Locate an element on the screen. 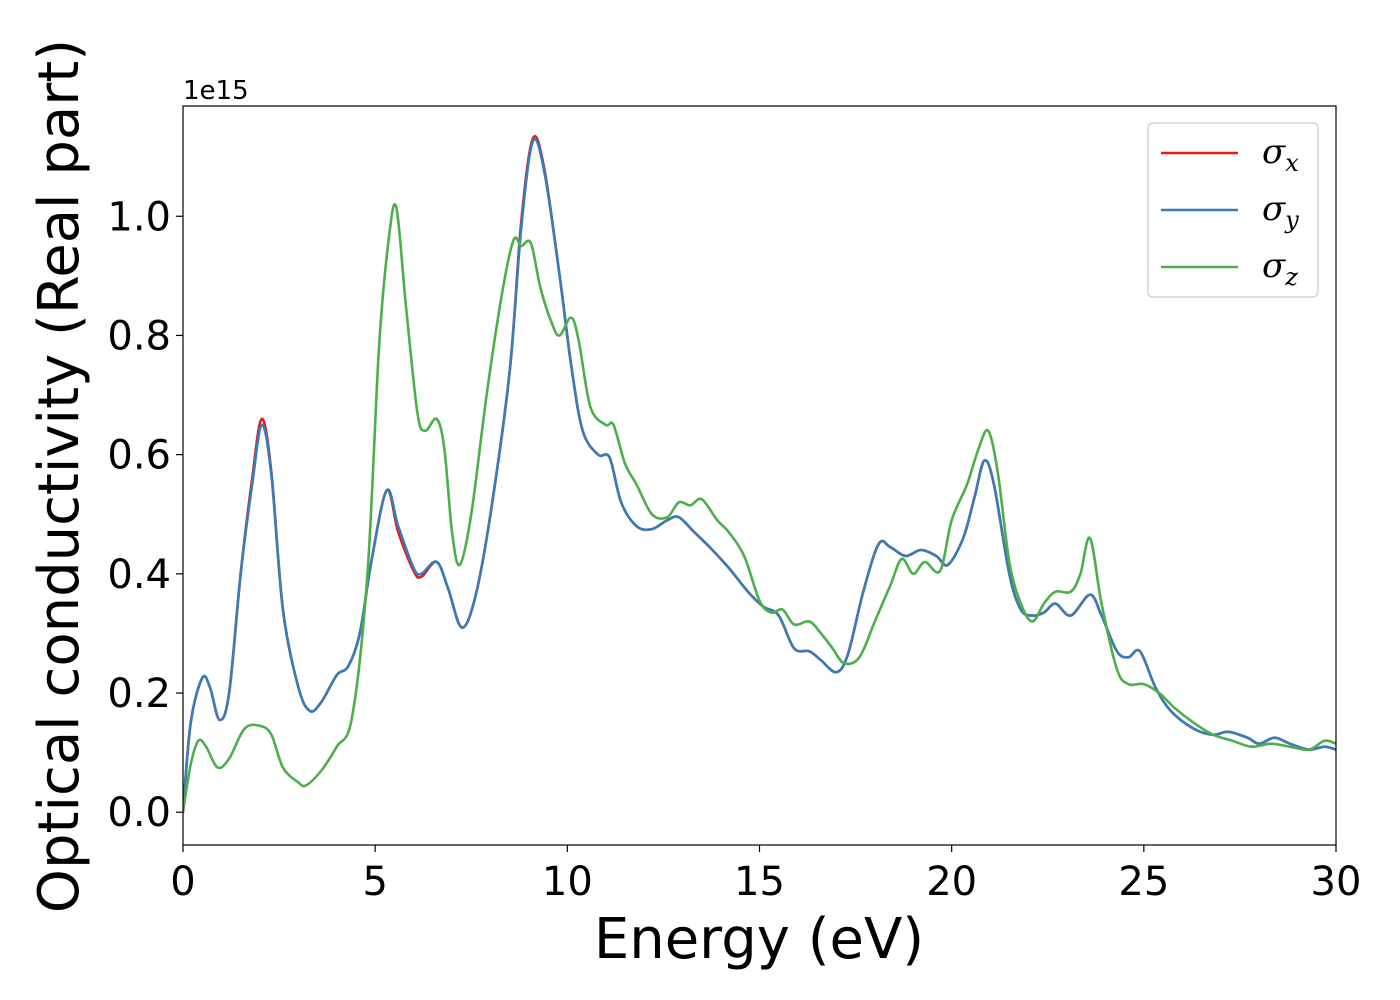 The image size is (1400, 1000). x-tick-label: 30 is located at coordinates (1336, 882).